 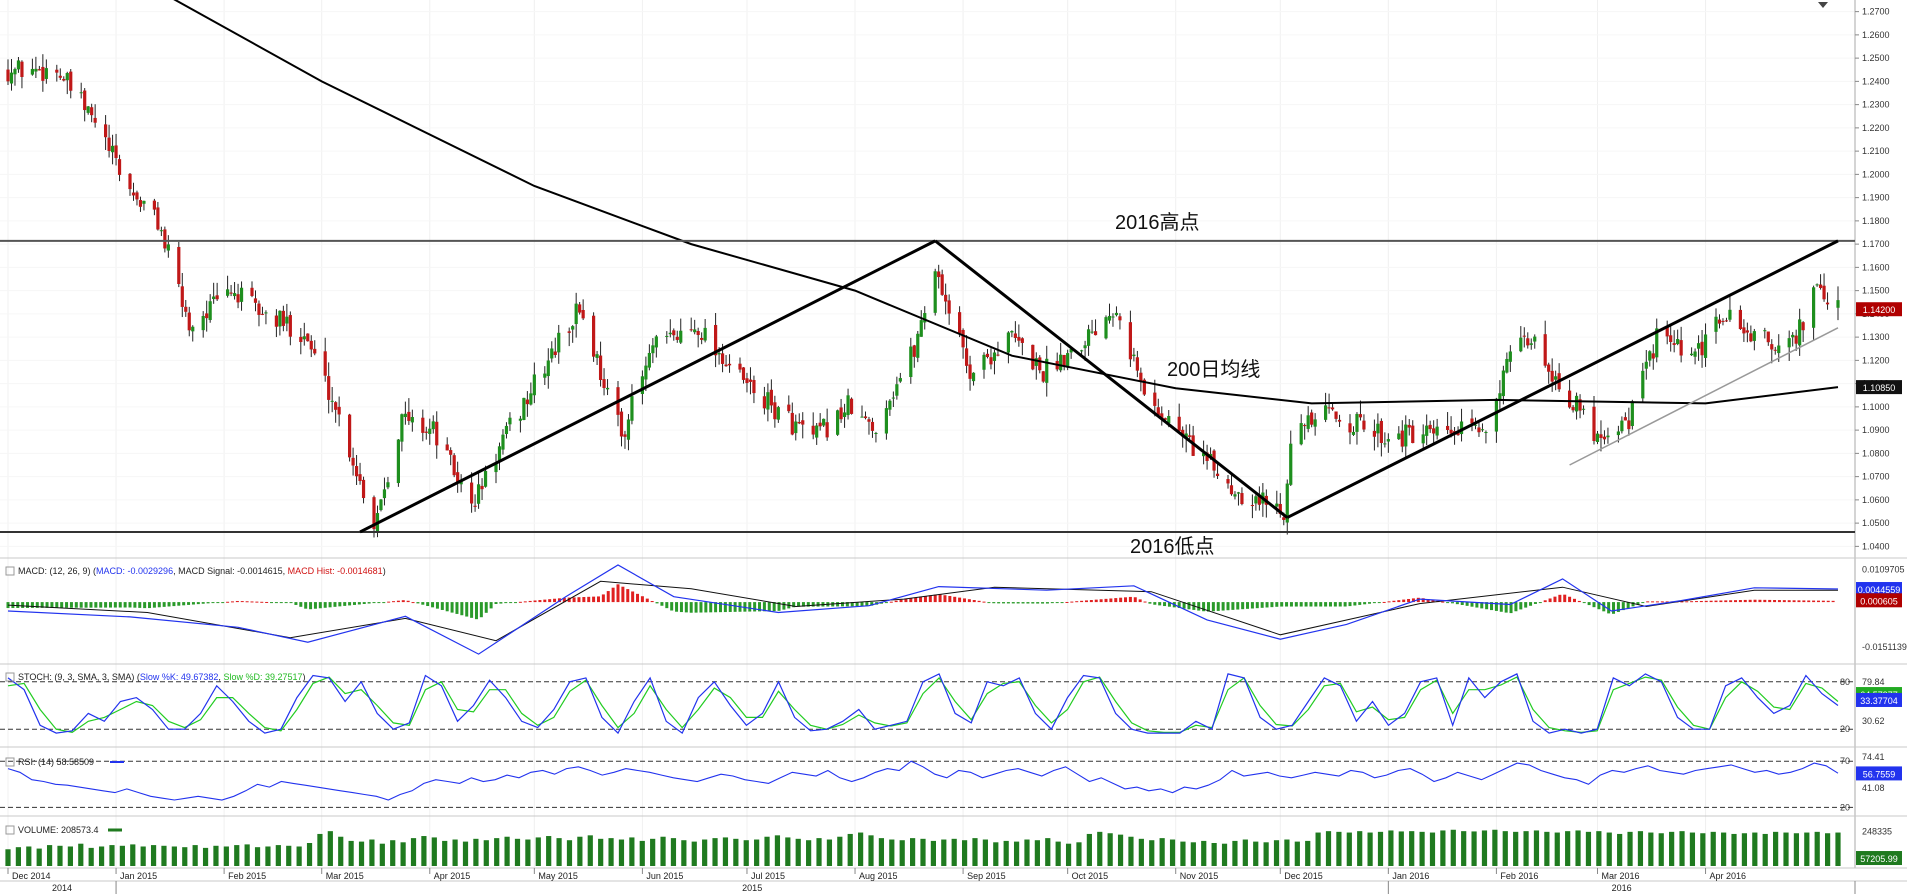 What do you see at coordinates (768, 876) in the screenshot?
I see `month-label: Jul 2015` at bounding box center [768, 876].